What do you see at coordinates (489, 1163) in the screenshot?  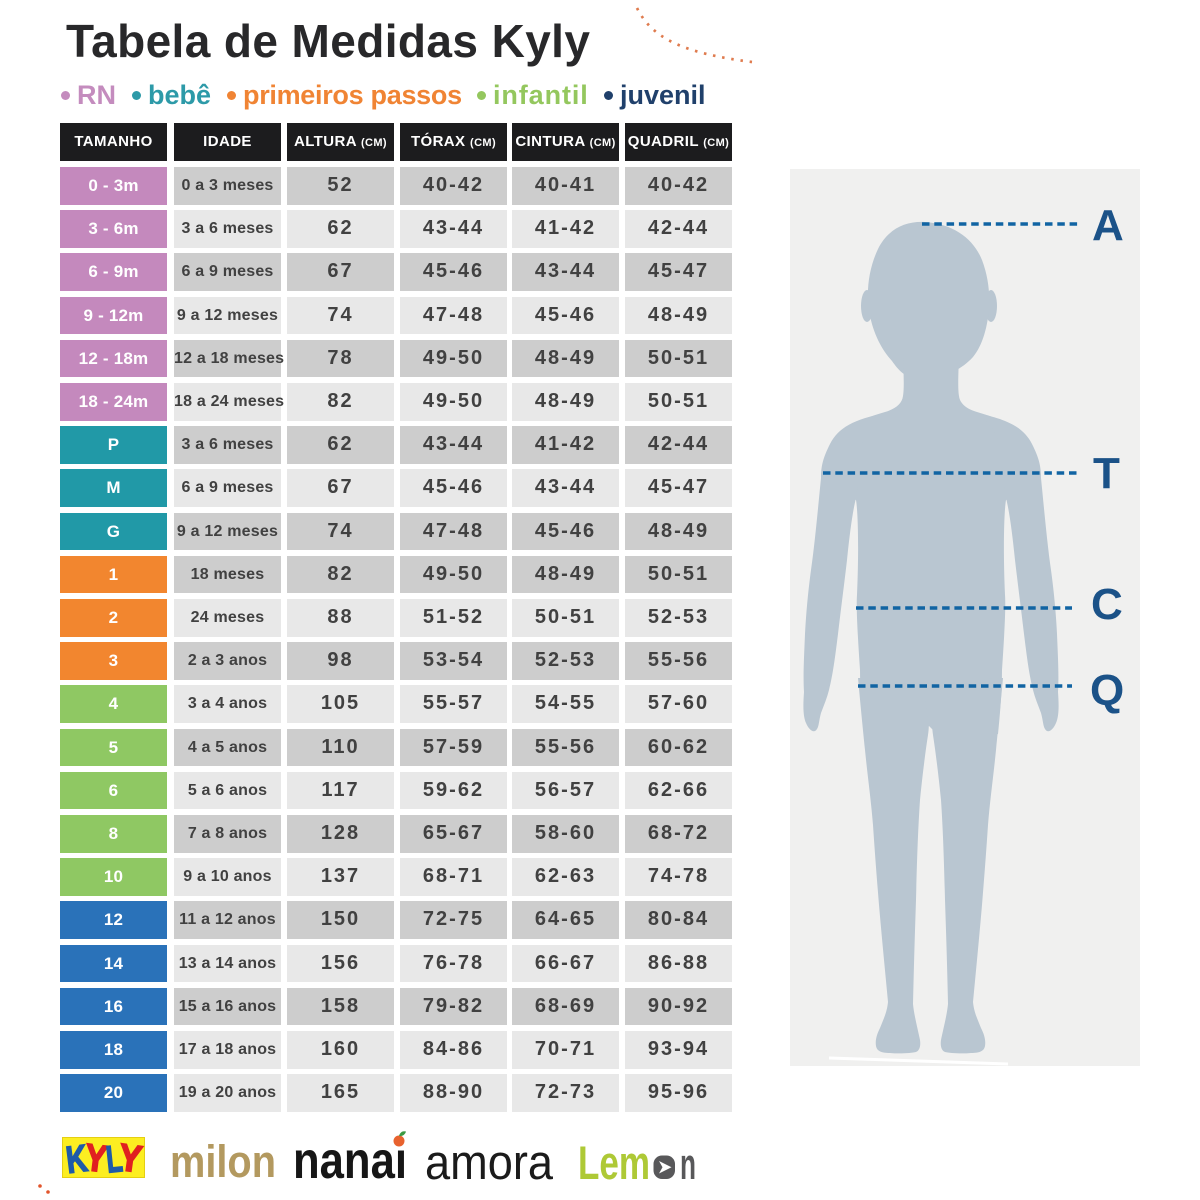 I see `svg-text: amora` at bounding box center [489, 1163].